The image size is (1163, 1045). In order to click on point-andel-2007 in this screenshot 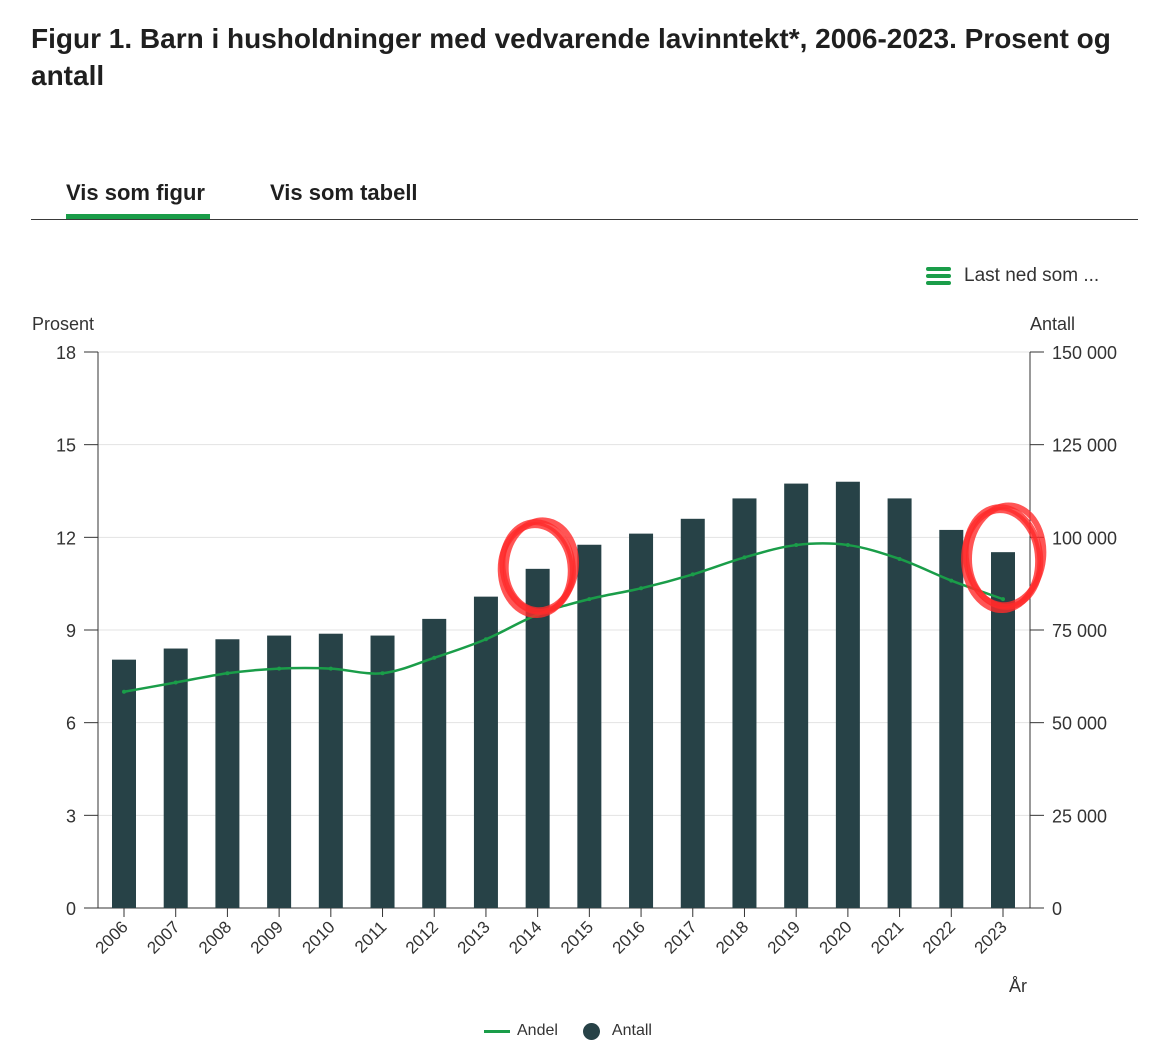, I will do `click(175, 682)`.